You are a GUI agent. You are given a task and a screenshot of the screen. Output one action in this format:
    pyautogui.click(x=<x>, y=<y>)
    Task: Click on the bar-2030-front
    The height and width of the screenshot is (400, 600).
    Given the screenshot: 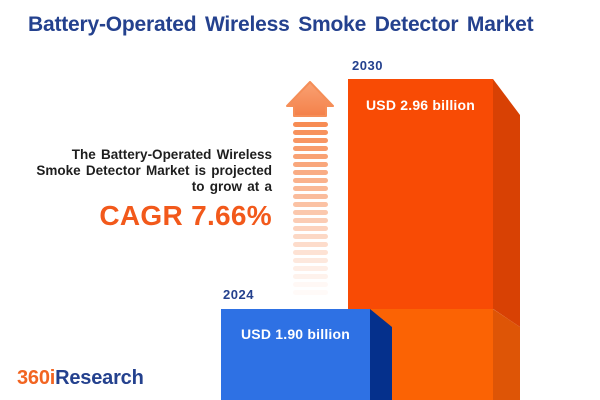 What is the action you would take?
    pyautogui.click(x=420, y=194)
    